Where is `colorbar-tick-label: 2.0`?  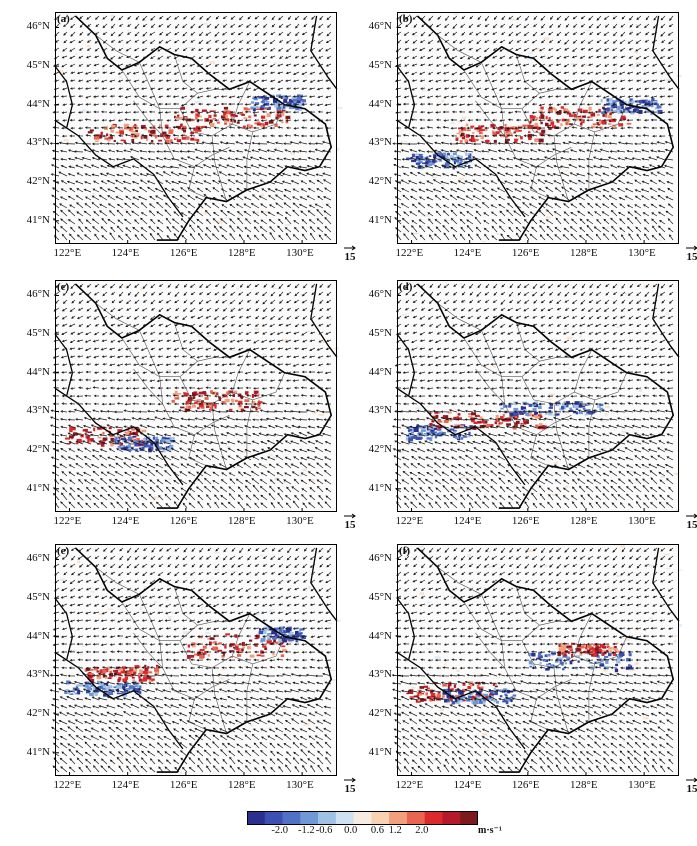 colorbar-tick-label: 2.0 is located at coordinates (422, 830).